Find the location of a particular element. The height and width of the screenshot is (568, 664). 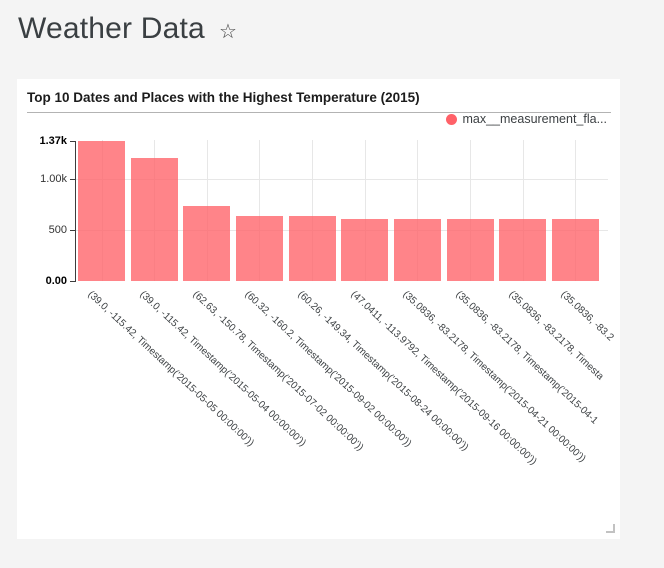

title-divider is located at coordinates (319, 112).